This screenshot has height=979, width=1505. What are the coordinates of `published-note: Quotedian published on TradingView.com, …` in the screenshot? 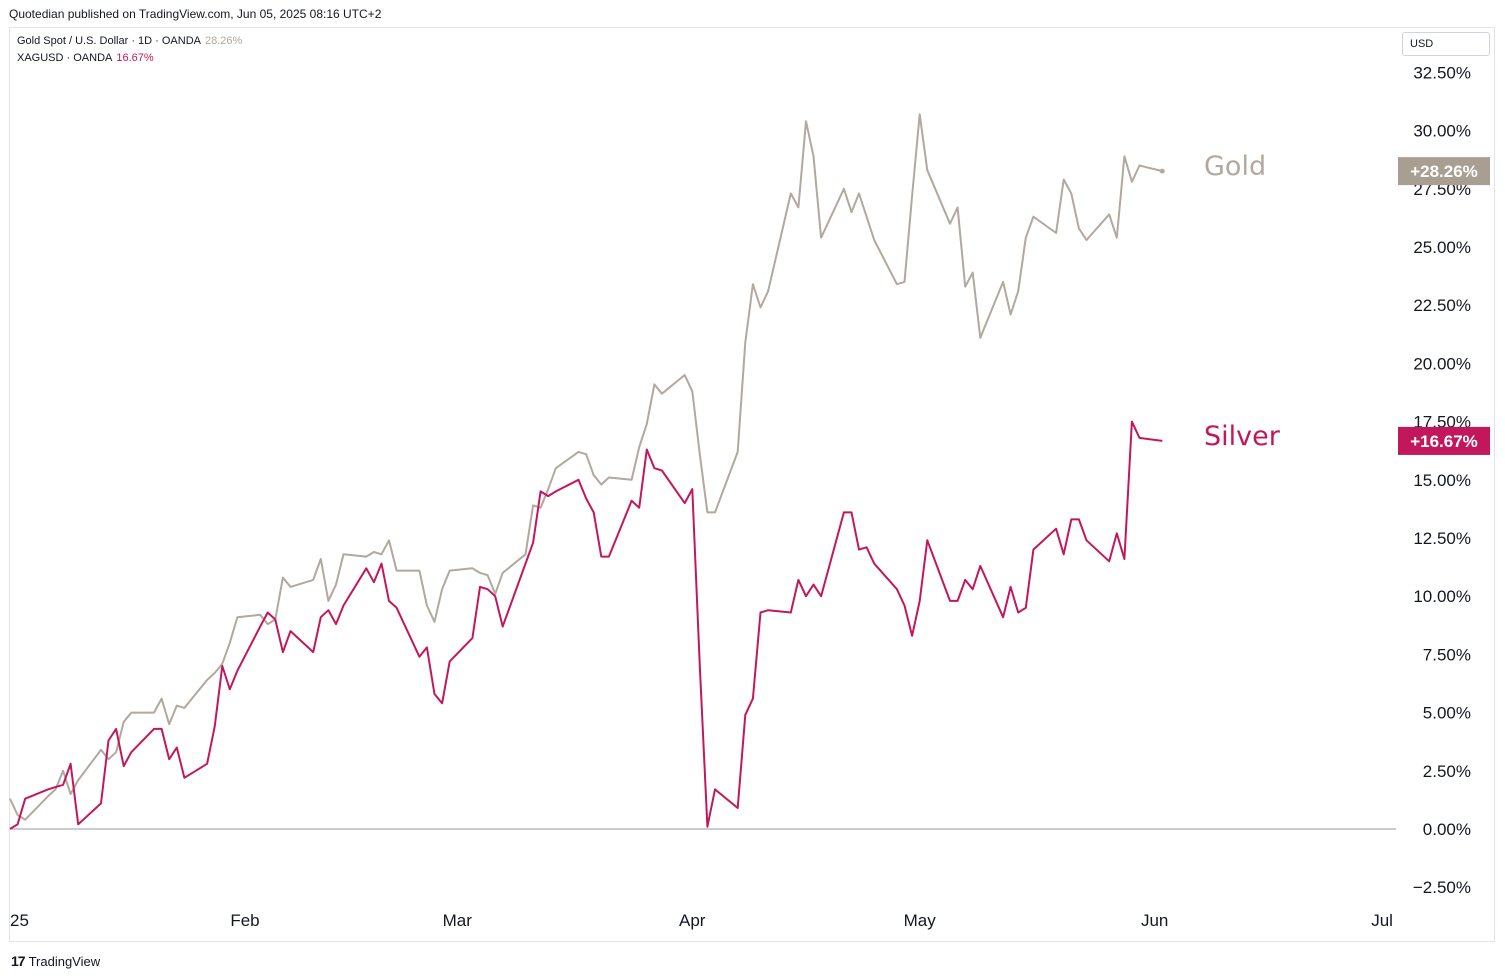 It's located at (195, 14).